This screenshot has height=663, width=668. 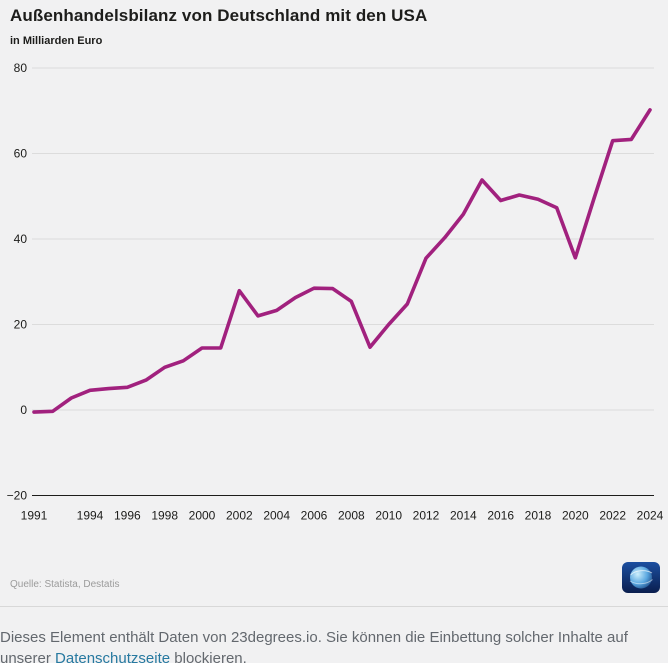 What do you see at coordinates (538, 516) in the screenshot?
I see `x-tick-label: 2018` at bounding box center [538, 516].